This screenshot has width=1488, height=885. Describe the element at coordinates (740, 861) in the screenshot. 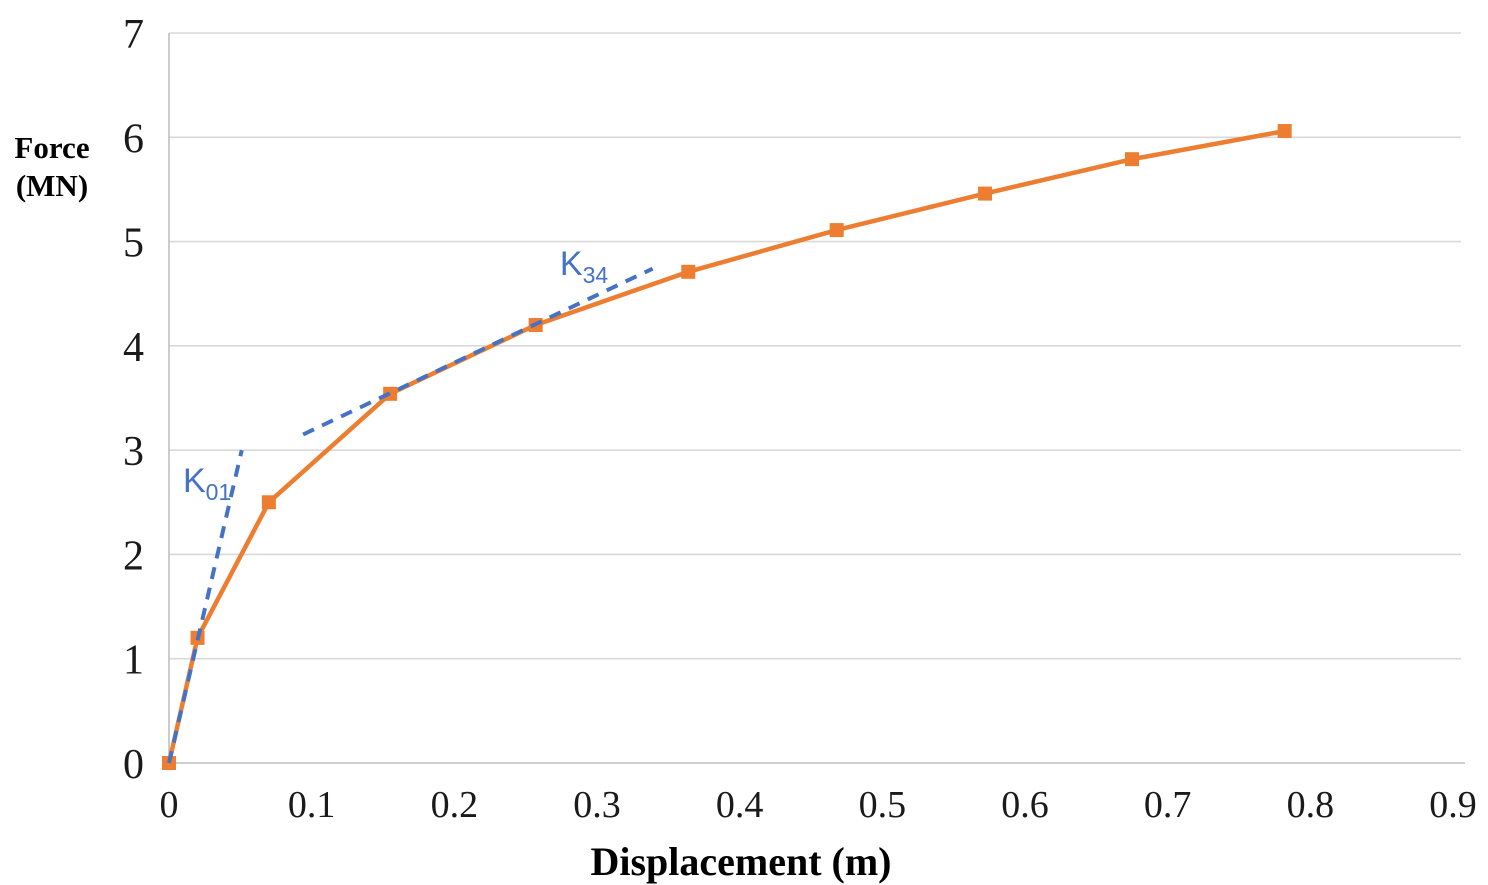

I see `x-axis-title: Displacement (m)` at that location.